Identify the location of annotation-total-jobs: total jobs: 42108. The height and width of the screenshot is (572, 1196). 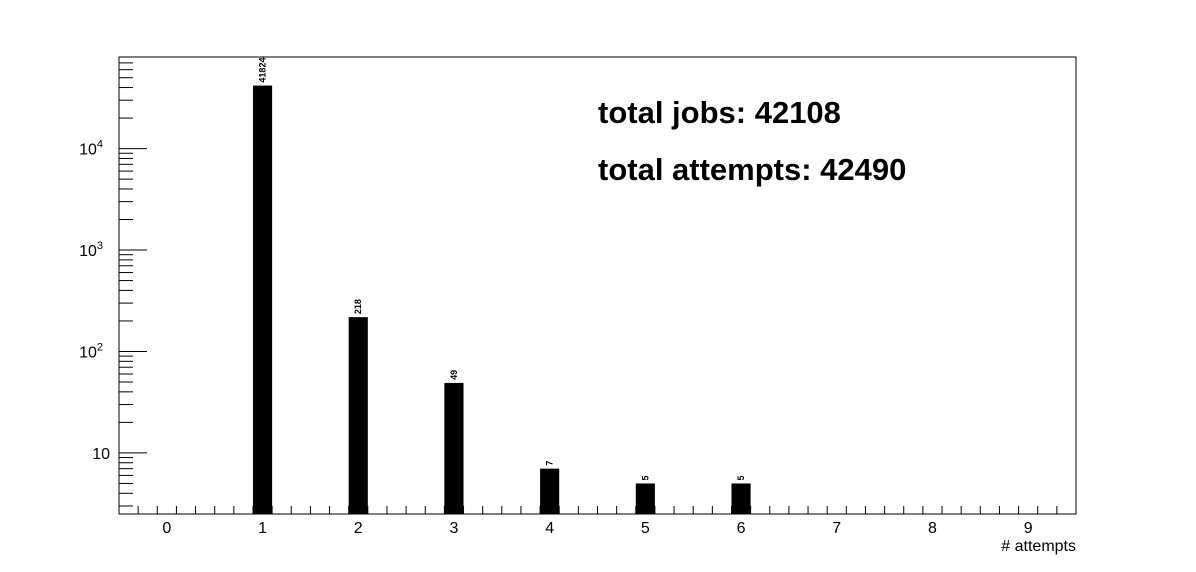
(719, 112).